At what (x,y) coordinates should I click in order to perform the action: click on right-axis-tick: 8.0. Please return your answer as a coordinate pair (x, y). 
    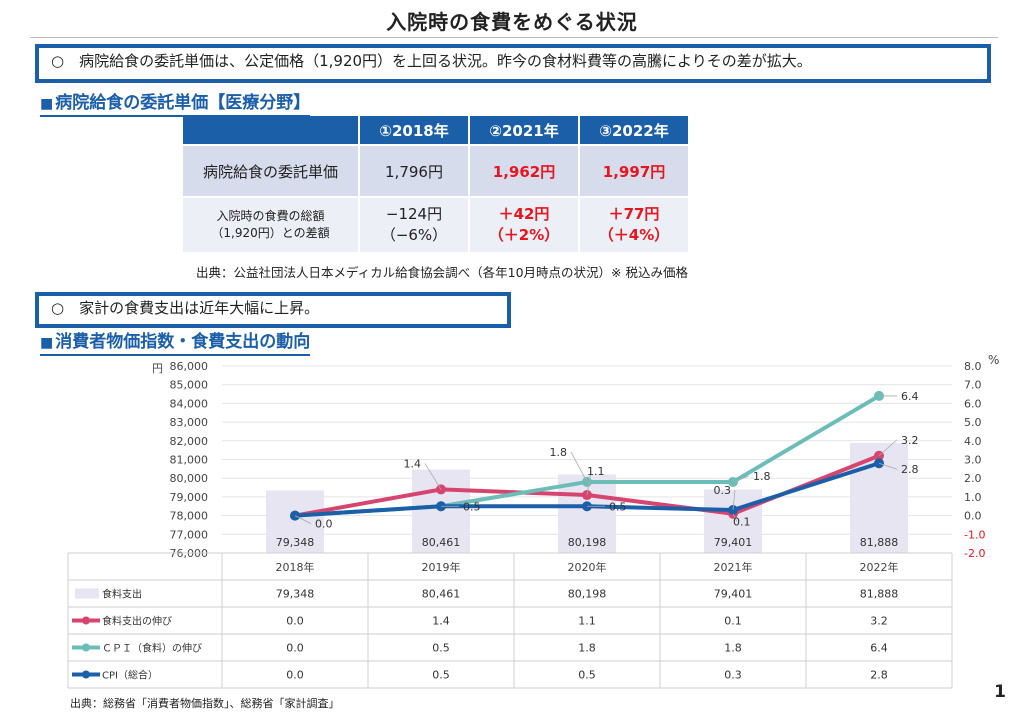
    Looking at the image, I should click on (973, 366).